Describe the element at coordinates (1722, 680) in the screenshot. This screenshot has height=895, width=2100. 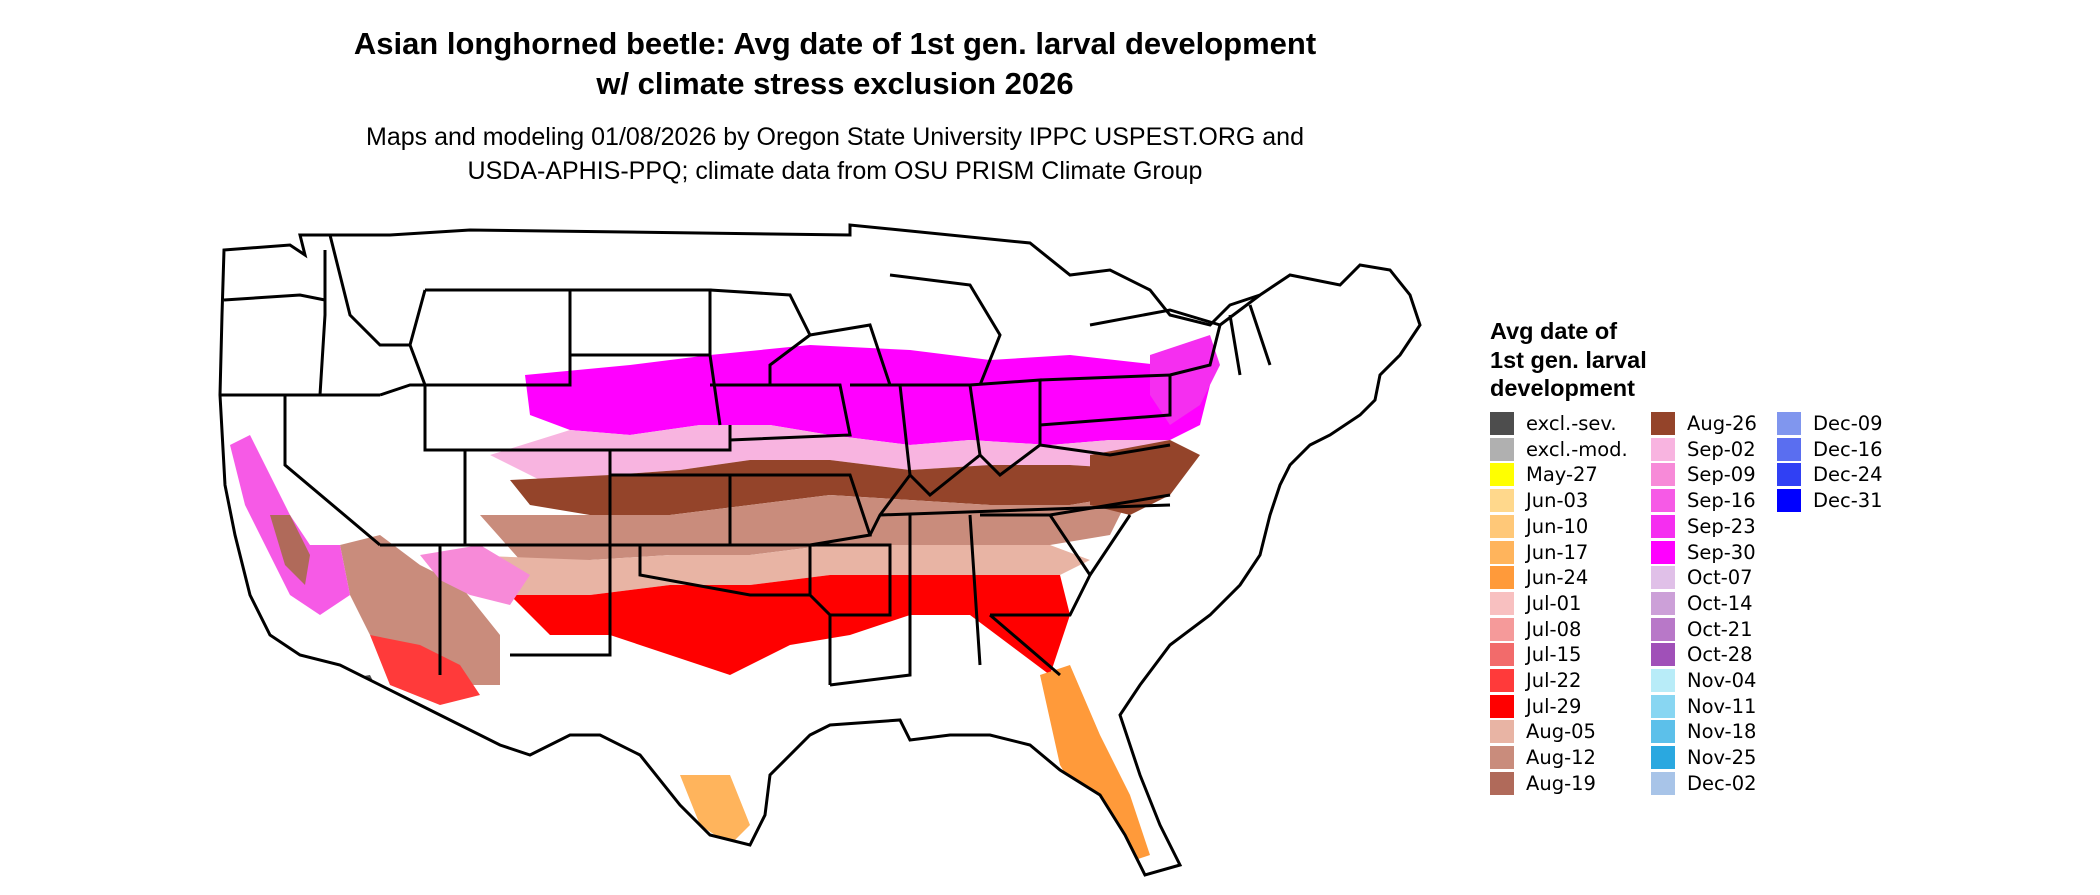
I see `legend-label: Nov-04` at that location.